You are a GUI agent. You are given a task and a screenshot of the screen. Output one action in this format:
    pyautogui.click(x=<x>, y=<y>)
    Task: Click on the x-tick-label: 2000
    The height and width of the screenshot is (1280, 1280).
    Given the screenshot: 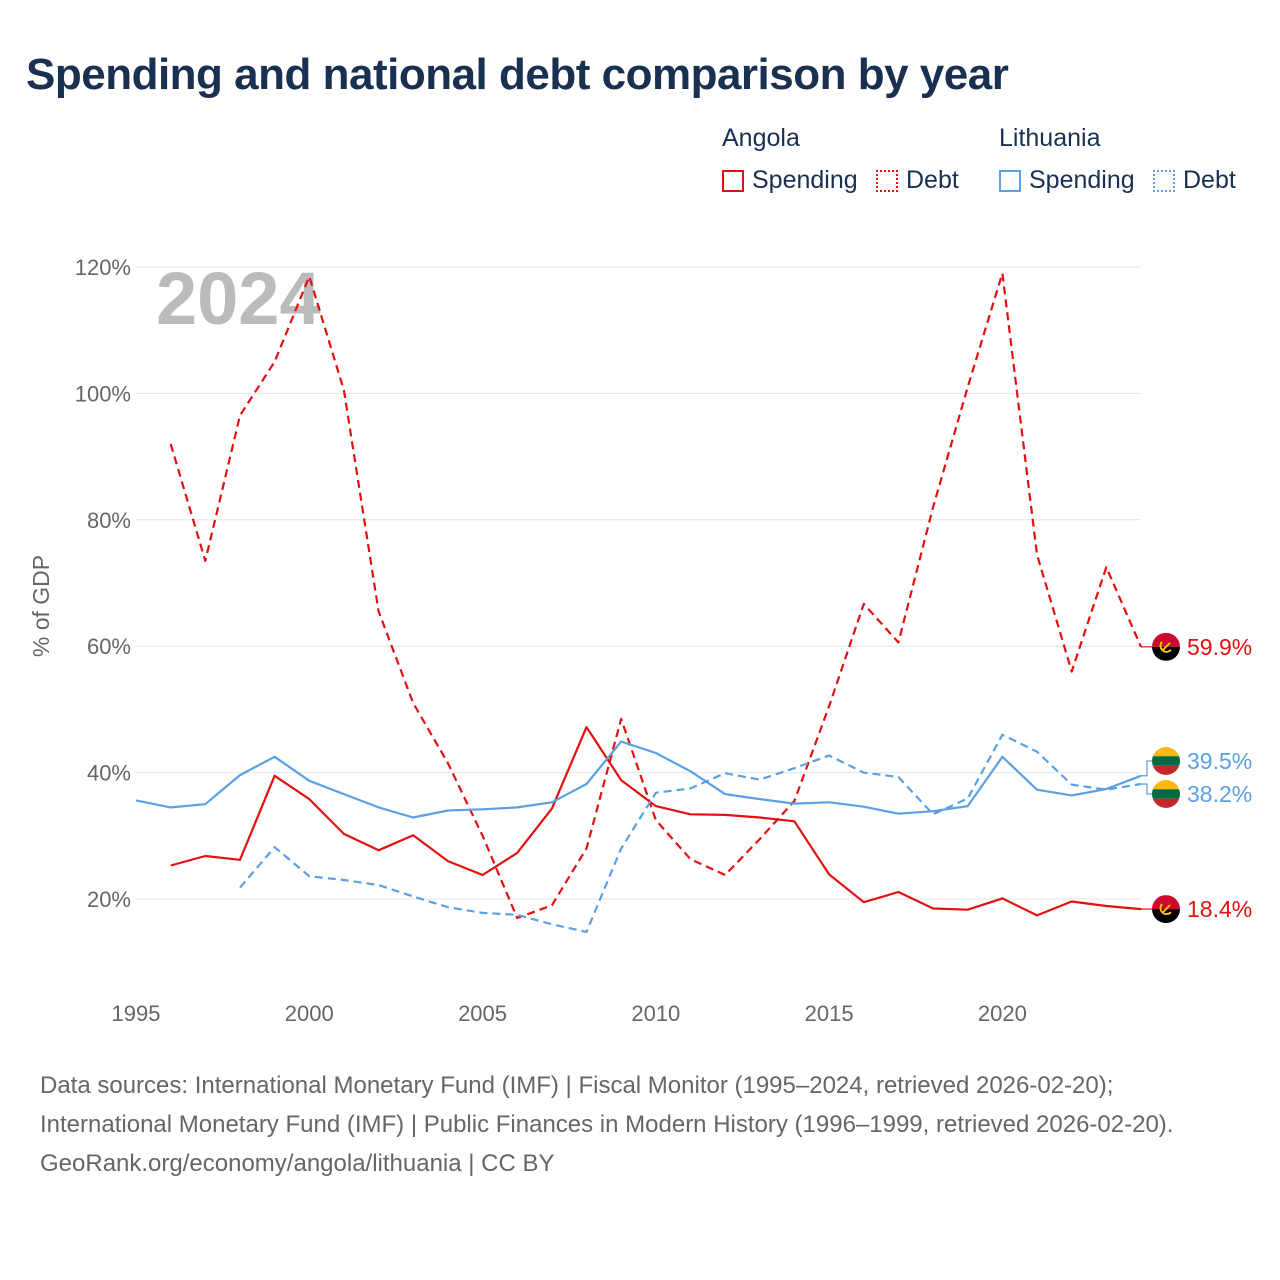 What is the action you would take?
    pyautogui.click(x=309, y=1013)
    